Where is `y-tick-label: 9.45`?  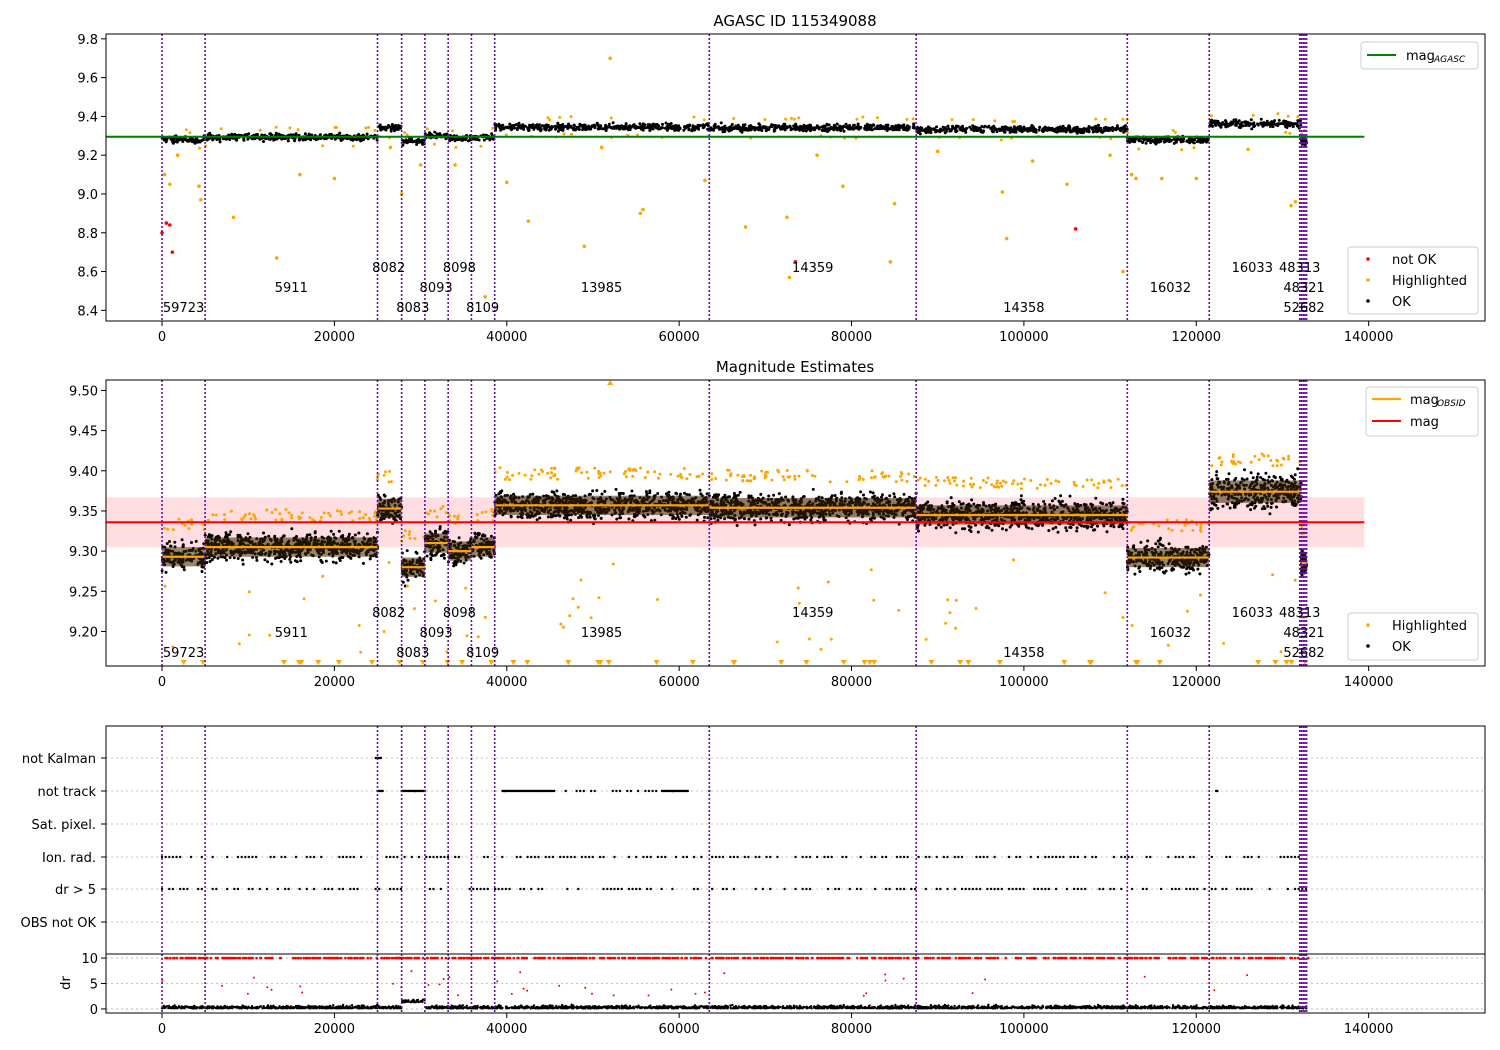
y-tick-label: 9.45 is located at coordinates (83, 432).